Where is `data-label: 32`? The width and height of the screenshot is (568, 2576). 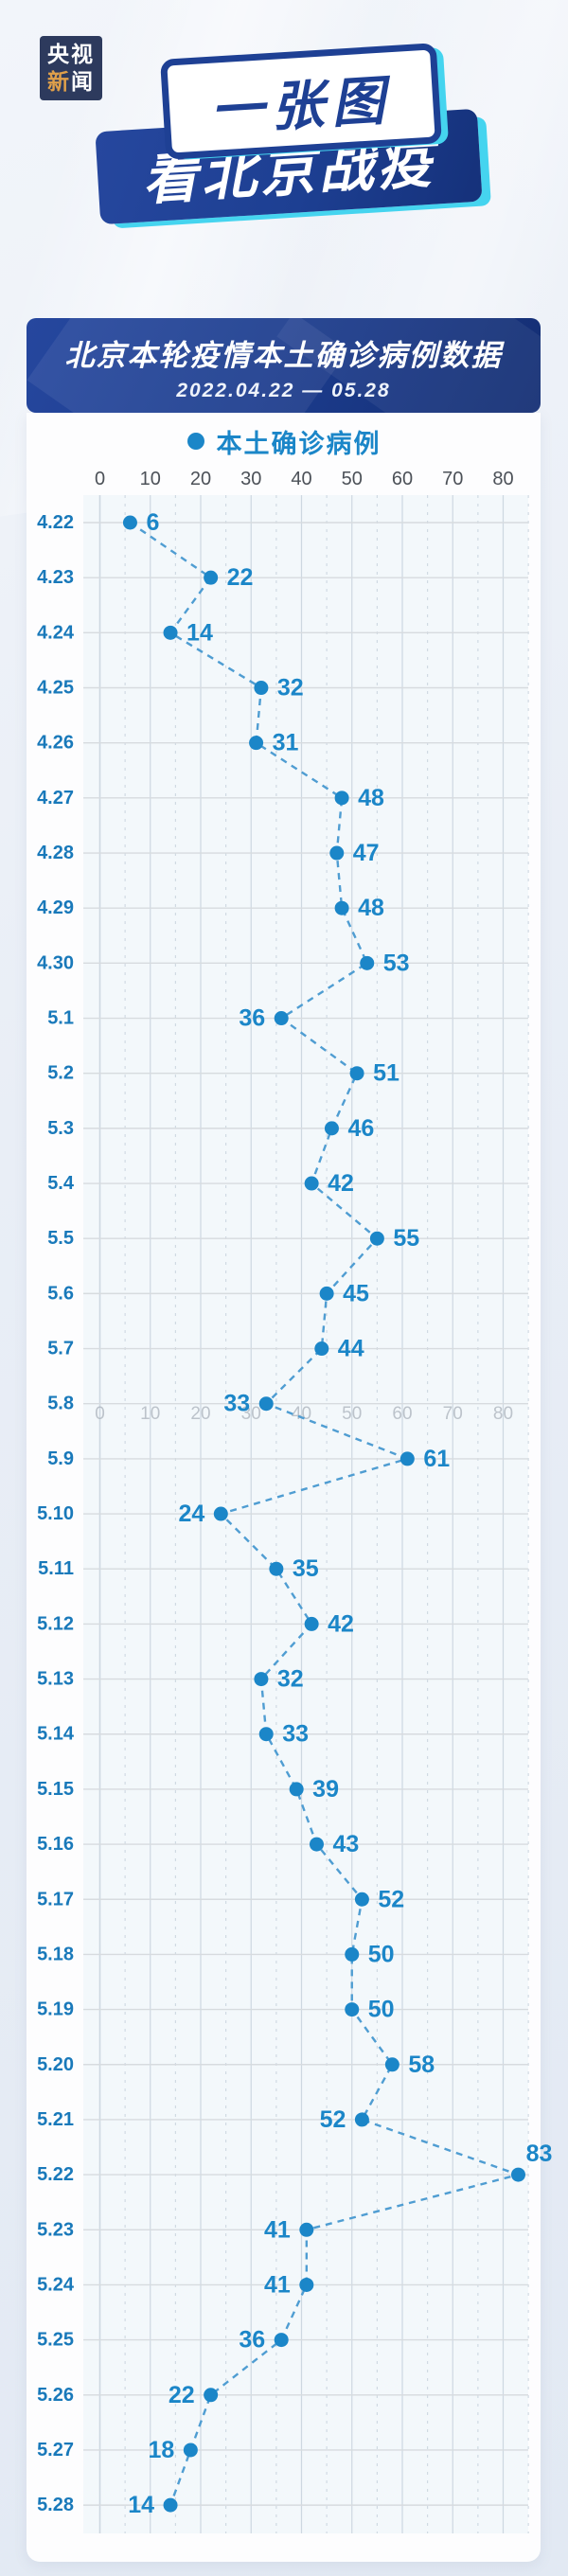
data-label: 32 is located at coordinates (290, 1680).